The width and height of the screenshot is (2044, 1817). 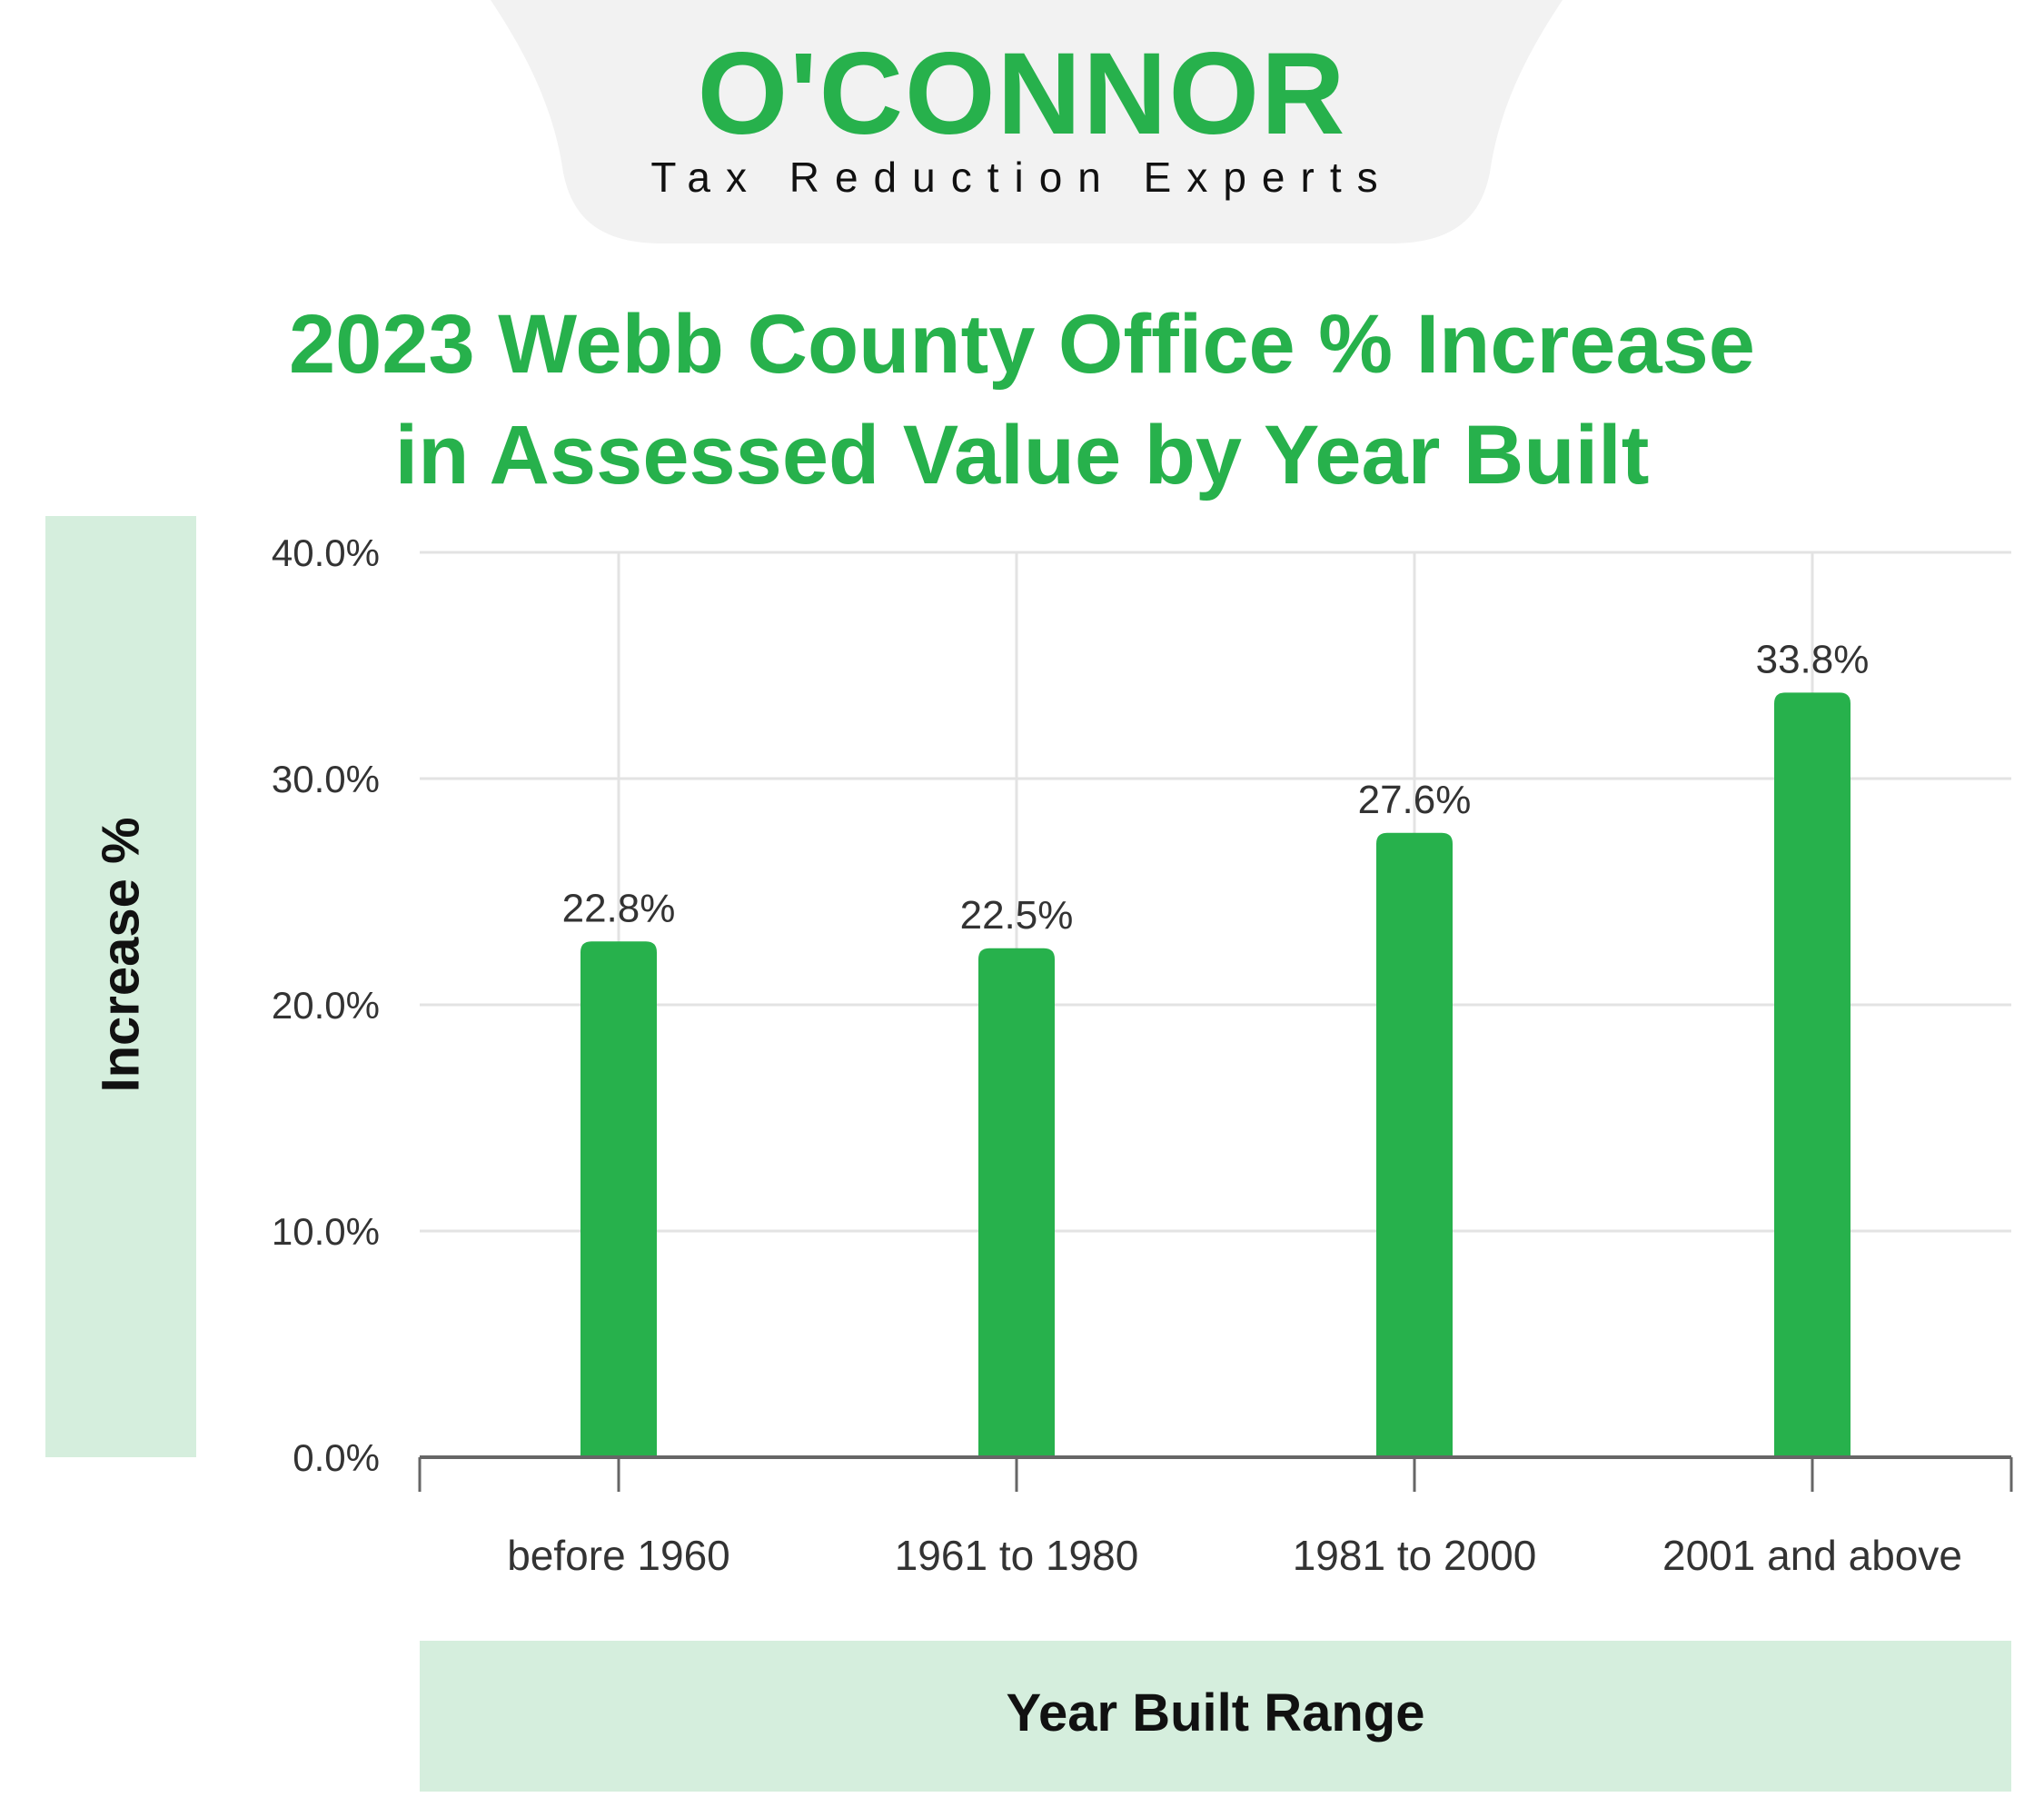 I want to click on x-tick-label: 2001 and above, so click(x=1812, y=1555).